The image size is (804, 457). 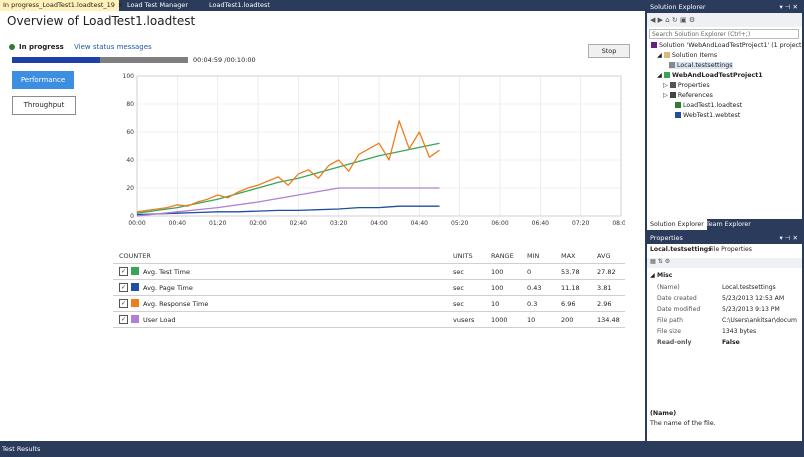 I want to click on cell-name: Avg. Test Time, so click(x=166, y=272).